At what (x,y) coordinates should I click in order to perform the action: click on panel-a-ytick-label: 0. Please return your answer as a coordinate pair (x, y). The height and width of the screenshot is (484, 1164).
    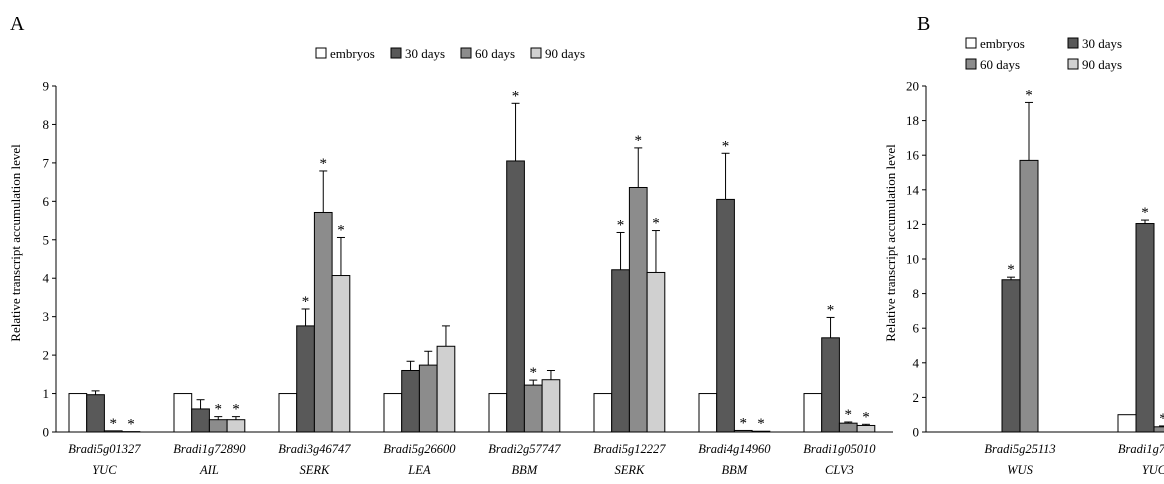
    Looking at the image, I should click on (46, 432).